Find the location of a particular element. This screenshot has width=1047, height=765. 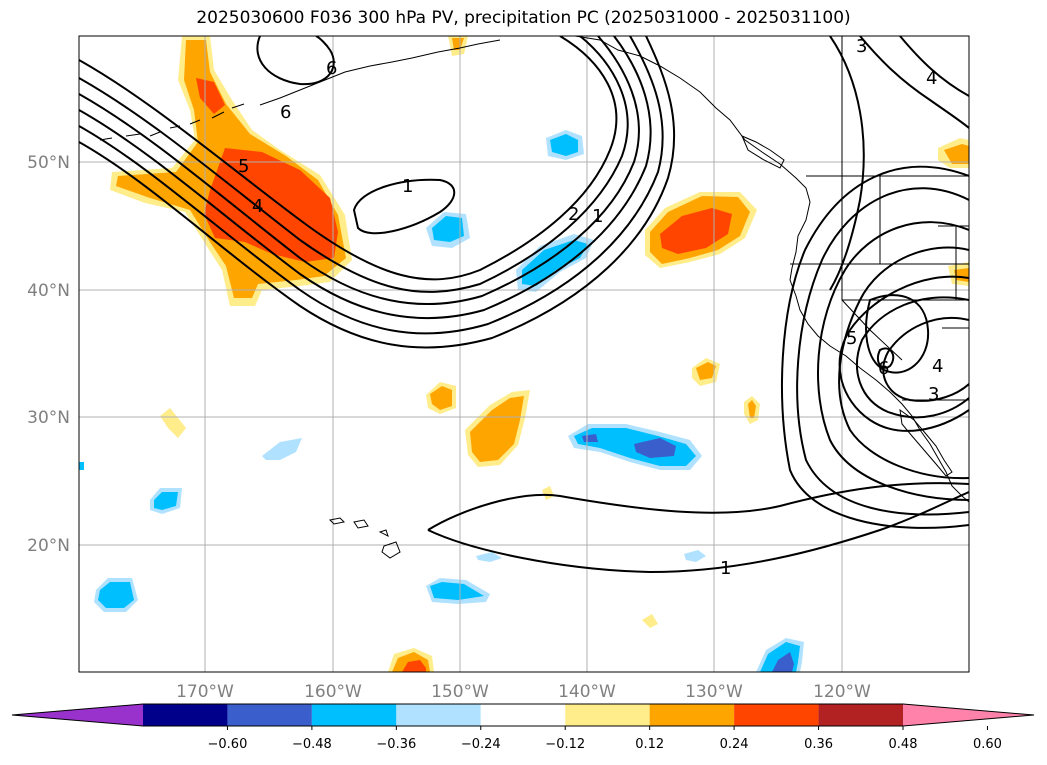

hawaiian-islands is located at coordinates (364, 538).